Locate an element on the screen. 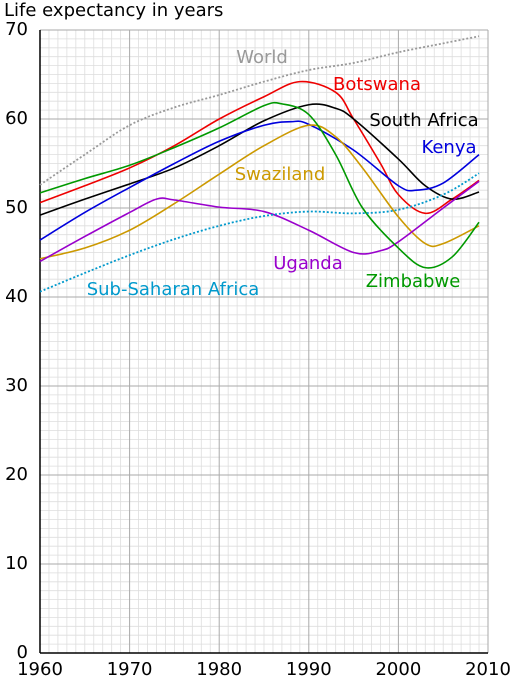 This screenshot has height=683, width=512. y-tick-label: 50 is located at coordinates (16, 207).